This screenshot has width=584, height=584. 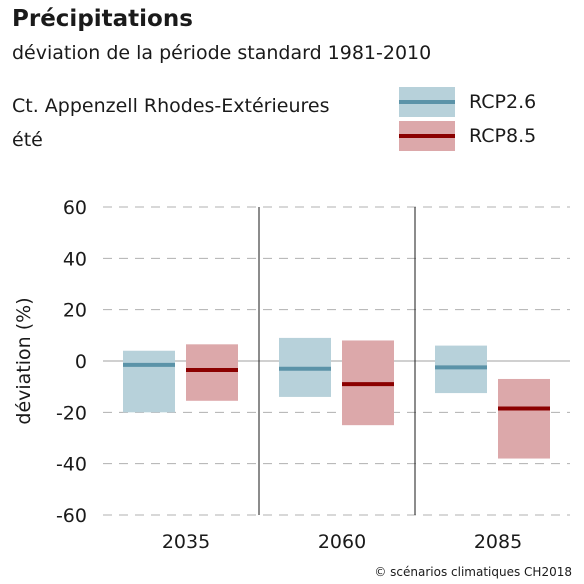 I want to click on region-label: Ct. Appenzell Rhodes-Extérieures, so click(x=171, y=106).